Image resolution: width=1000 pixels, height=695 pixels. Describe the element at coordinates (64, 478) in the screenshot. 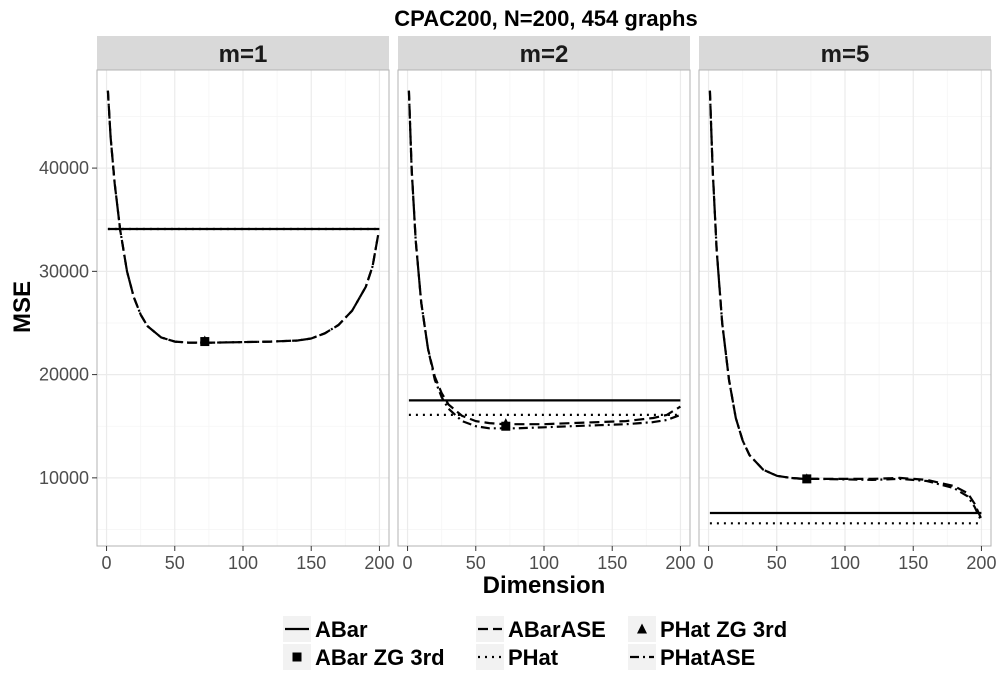

I see `y-tick-label: 10000` at that location.